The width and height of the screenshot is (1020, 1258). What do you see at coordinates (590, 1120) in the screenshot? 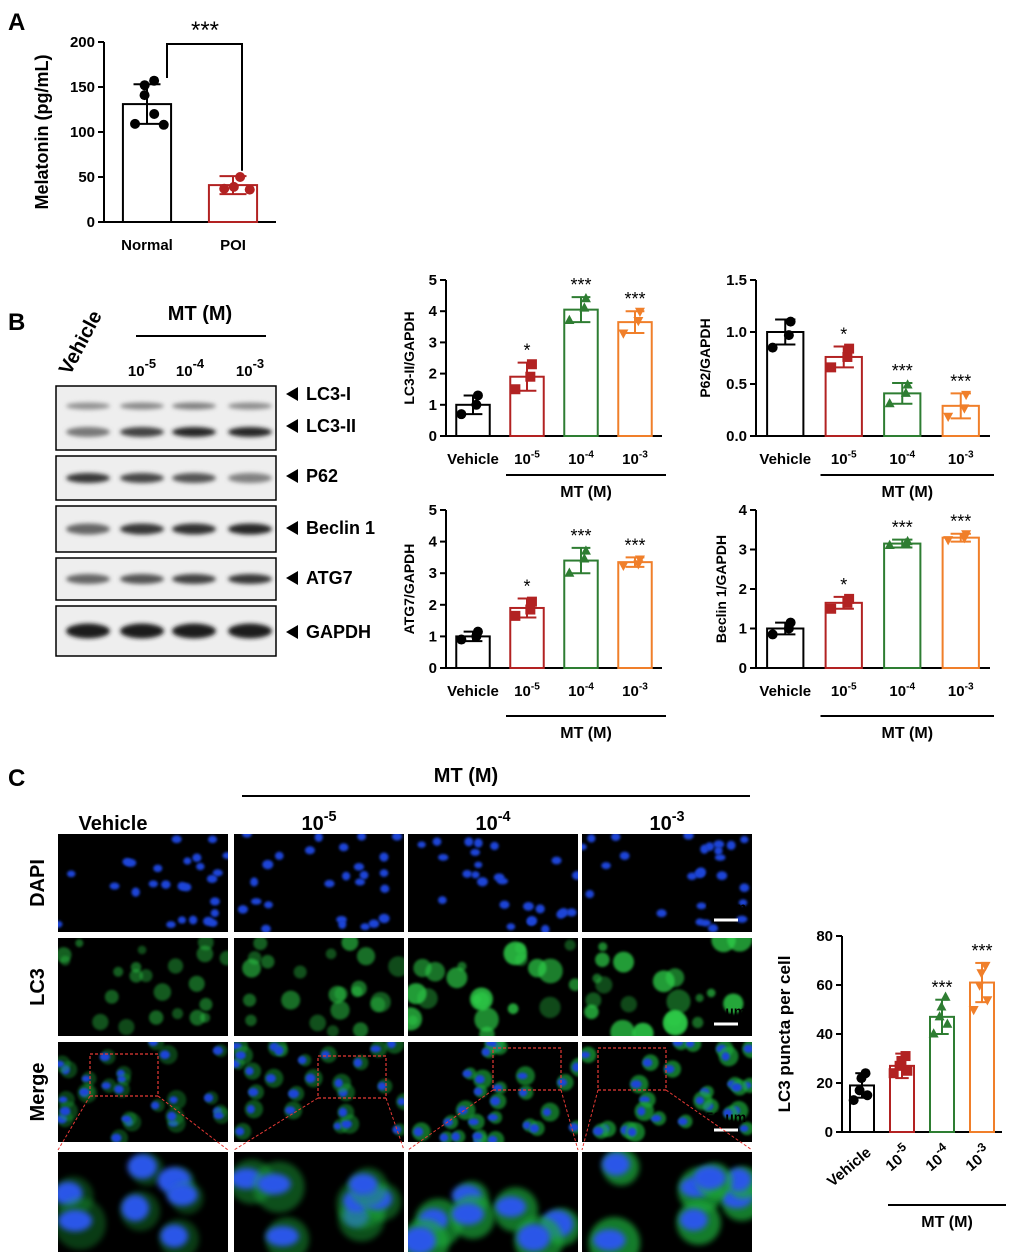
I see `zoom-line` at bounding box center [590, 1120].